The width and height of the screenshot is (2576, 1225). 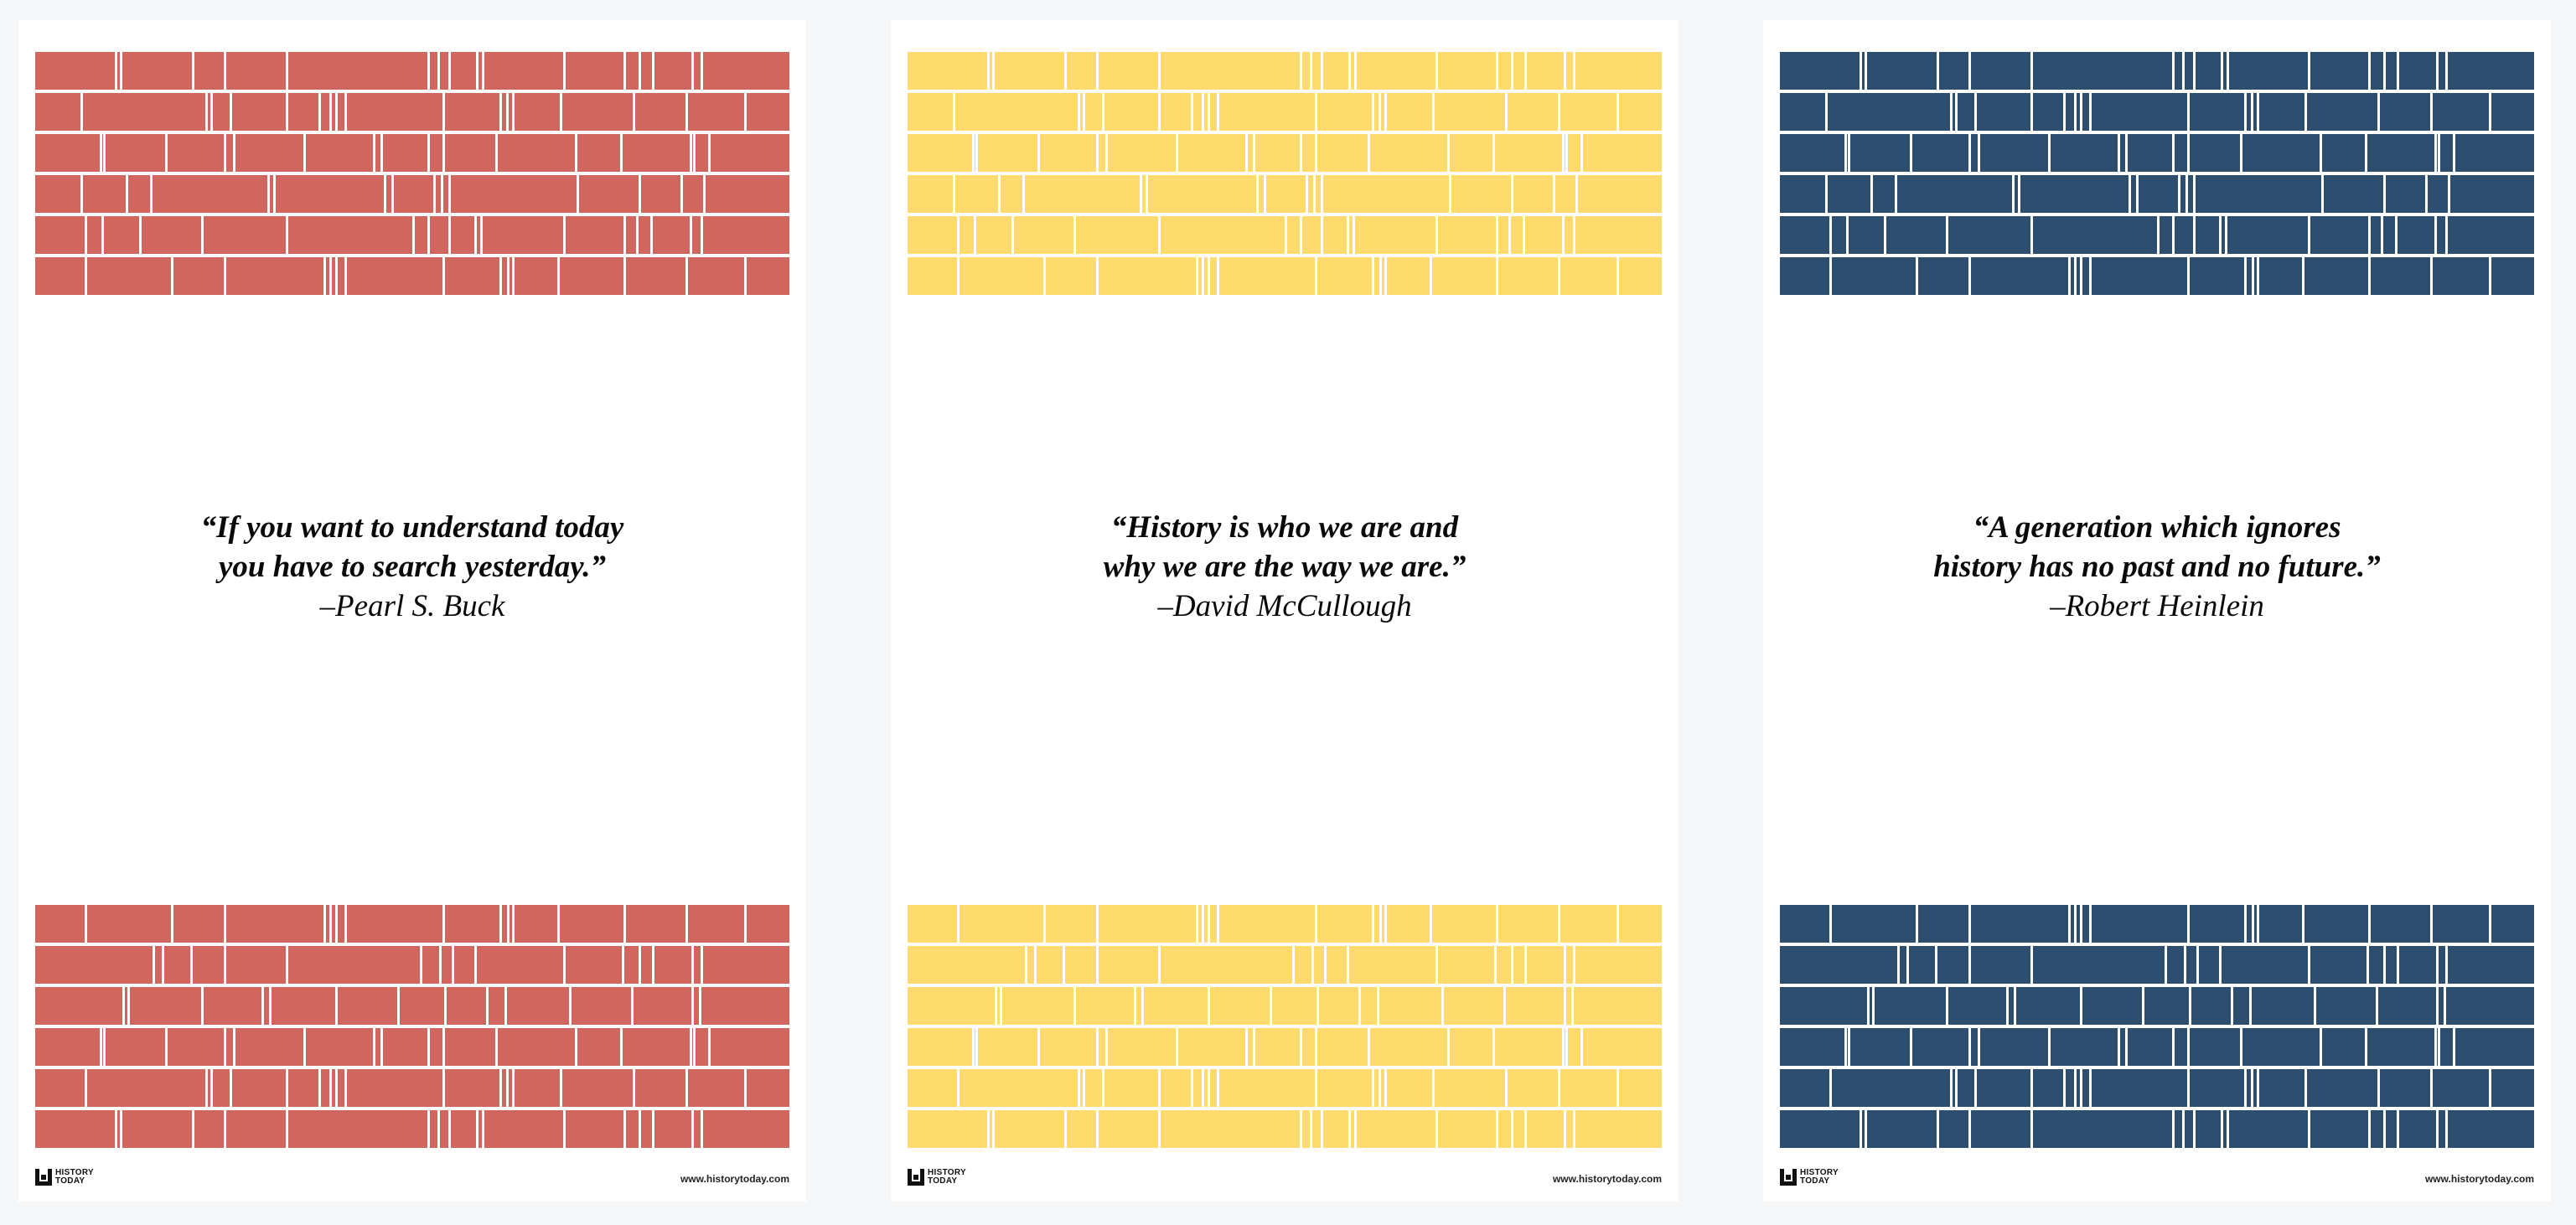 I want to click on brick-wall-bottom, so click(x=2157, y=1028).